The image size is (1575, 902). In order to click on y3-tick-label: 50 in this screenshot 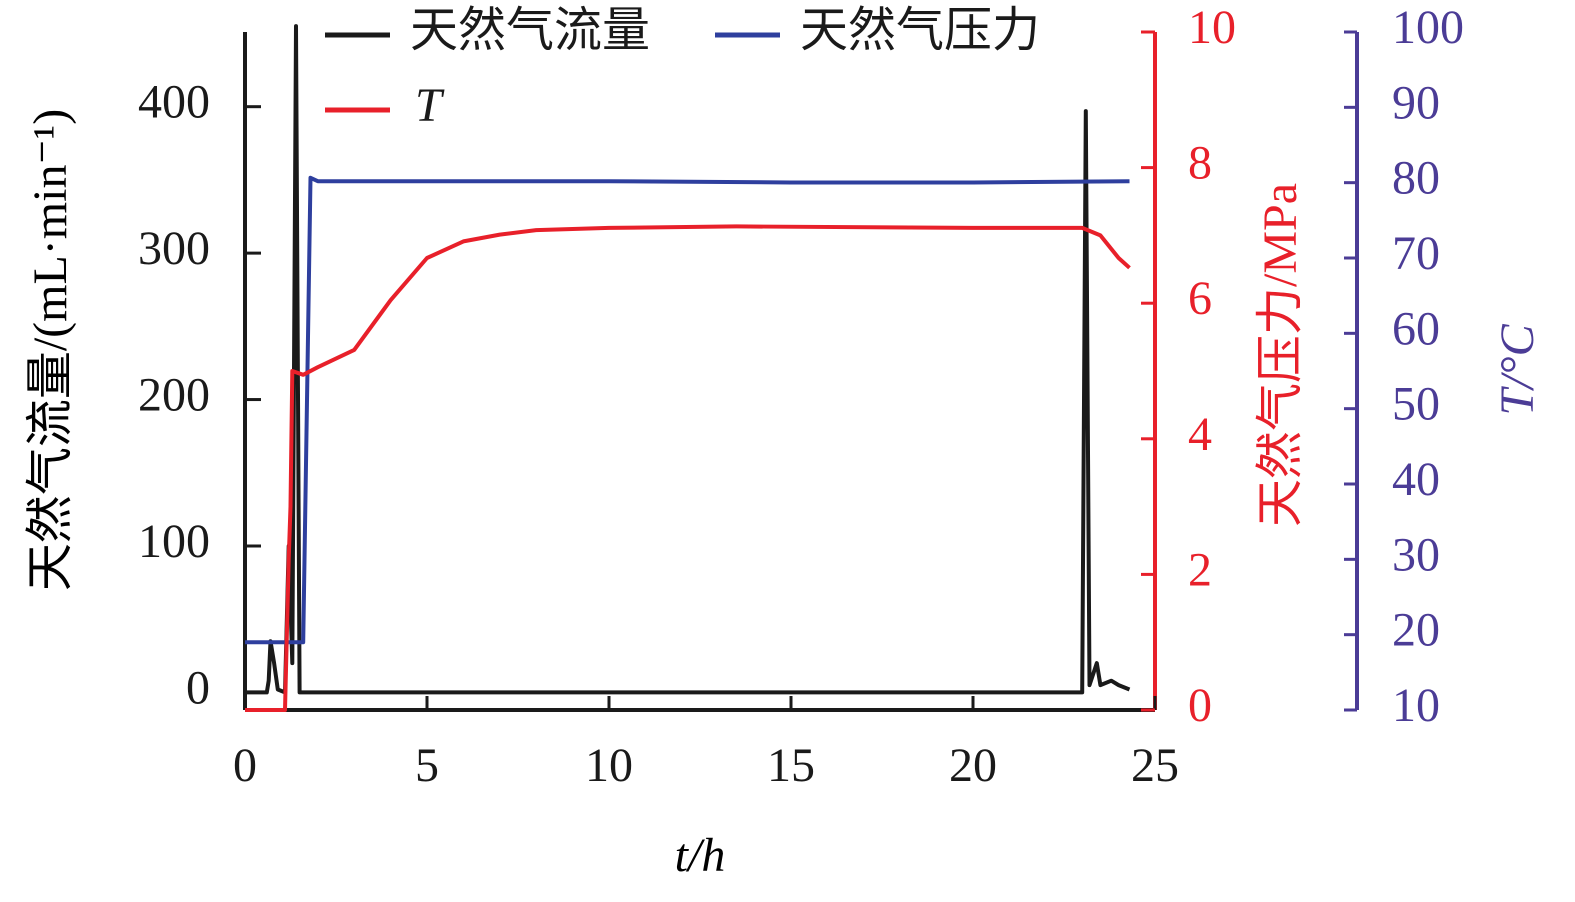, I will do `click(1416, 404)`.